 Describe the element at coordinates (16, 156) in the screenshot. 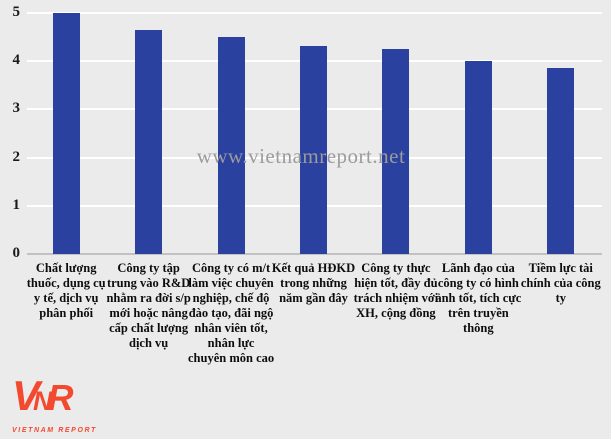

I see `y-axis-tick-label: 2` at that location.